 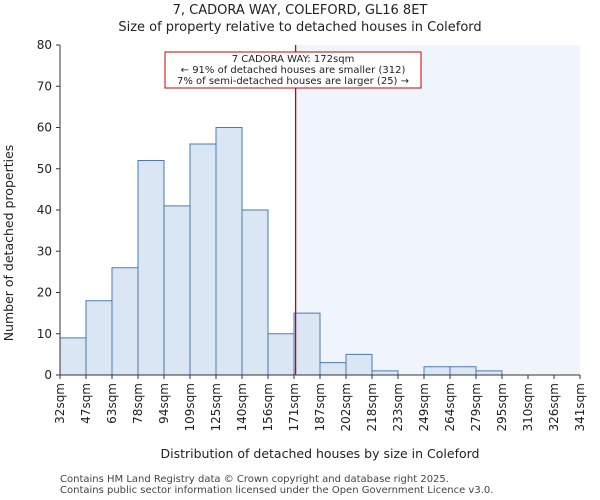 I want to click on x-tick-label: 341sqm, so click(x=580, y=407).